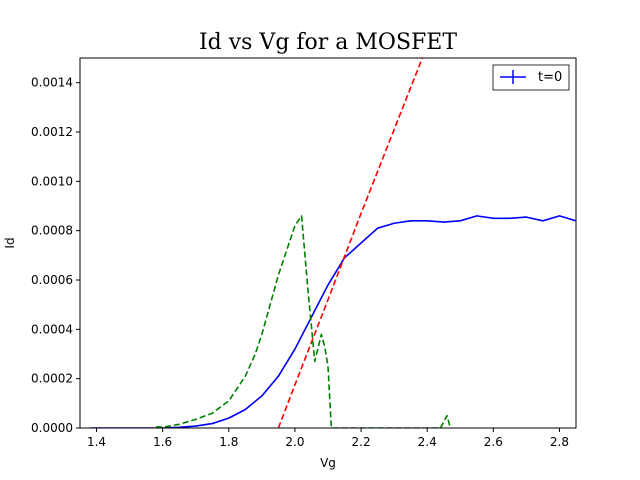  What do you see at coordinates (52, 132) in the screenshot?
I see `y-tick-label: 0.0012` at bounding box center [52, 132].